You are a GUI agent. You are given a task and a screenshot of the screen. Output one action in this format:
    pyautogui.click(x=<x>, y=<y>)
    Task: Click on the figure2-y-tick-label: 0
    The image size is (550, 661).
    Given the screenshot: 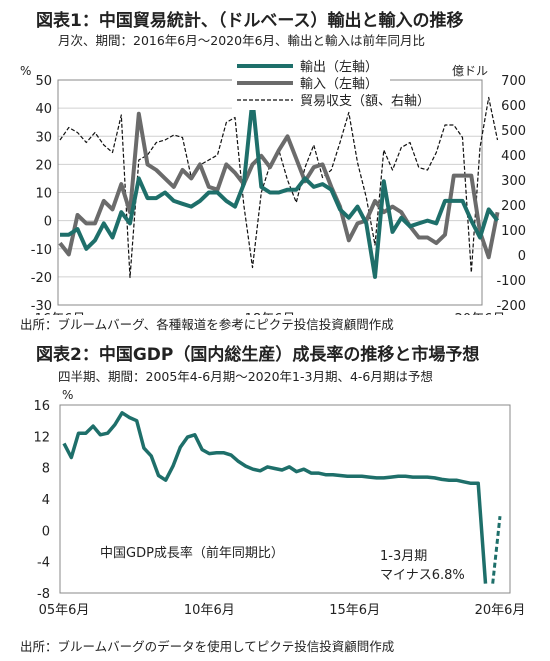 What is the action you would take?
    pyautogui.click(x=46, y=531)
    